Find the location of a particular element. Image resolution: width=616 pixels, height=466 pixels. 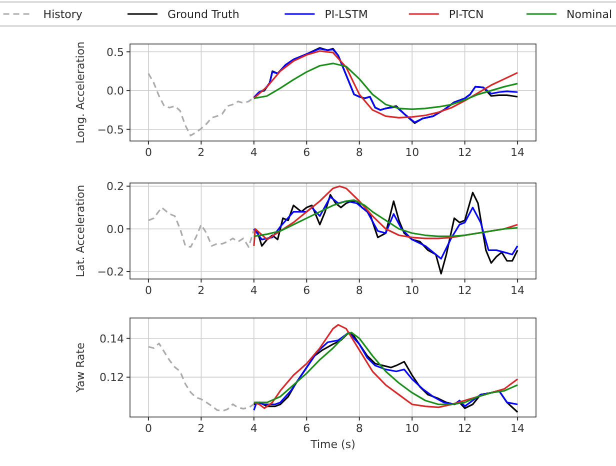

legend-label: PI-TCN is located at coordinates (466, 14).